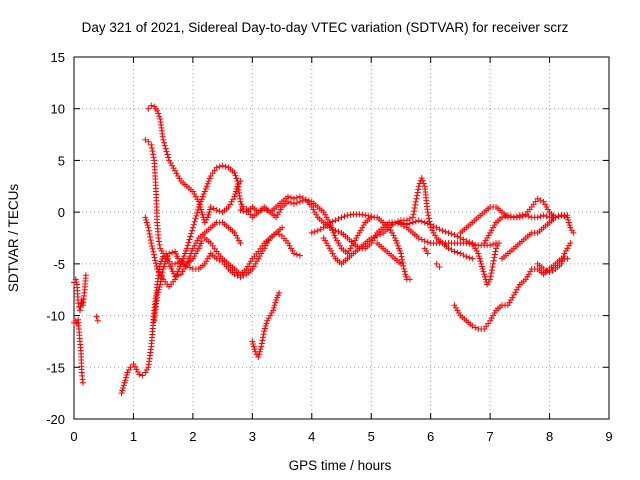 This screenshot has height=480, width=640. I want to click on x-tick-label: 0, so click(73, 436).